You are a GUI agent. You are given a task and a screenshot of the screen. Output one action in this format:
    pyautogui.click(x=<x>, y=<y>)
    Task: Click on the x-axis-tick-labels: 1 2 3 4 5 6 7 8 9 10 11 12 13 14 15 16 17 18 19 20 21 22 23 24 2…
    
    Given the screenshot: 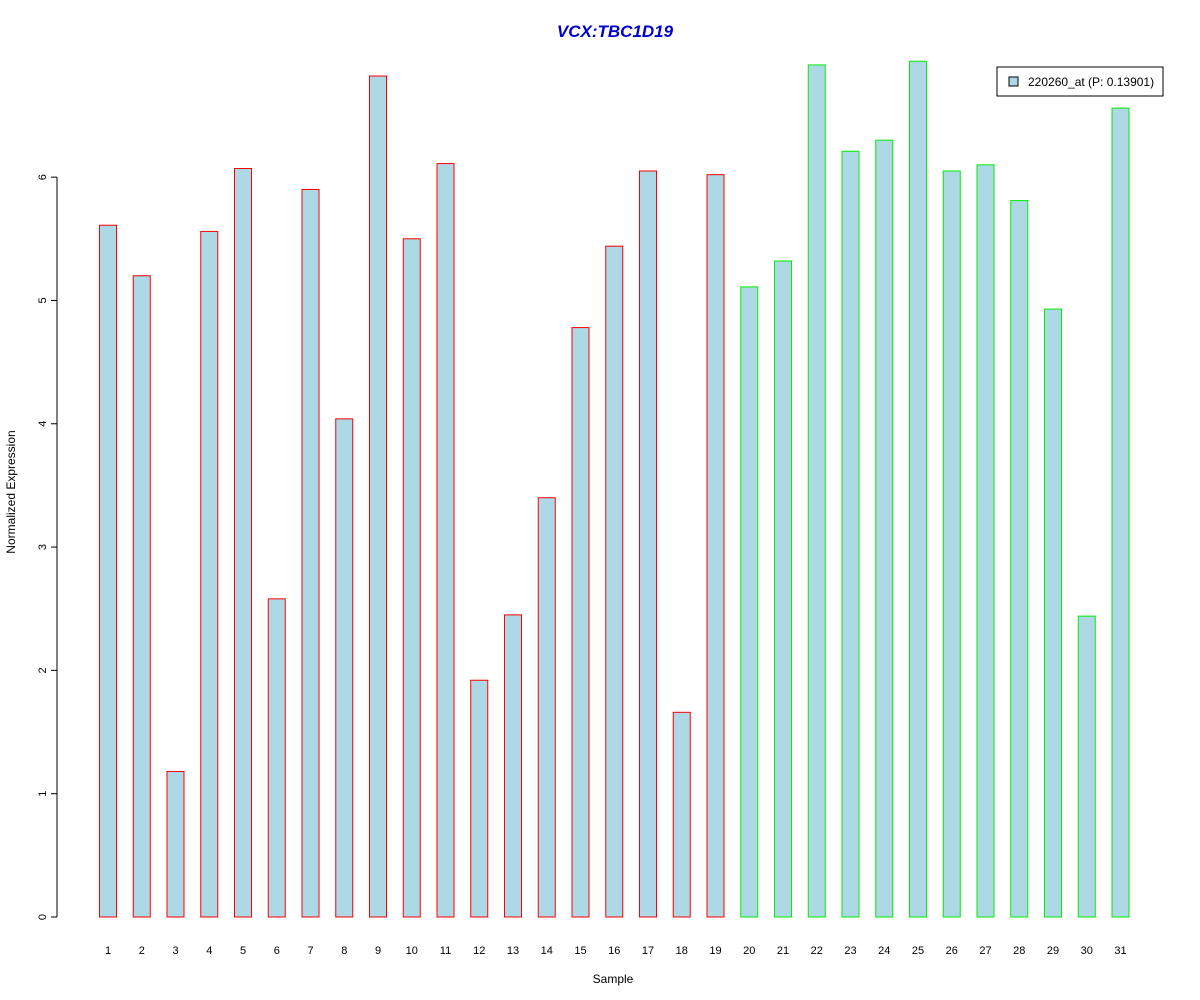 What is the action you would take?
    pyautogui.click(x=616, y=951)
    